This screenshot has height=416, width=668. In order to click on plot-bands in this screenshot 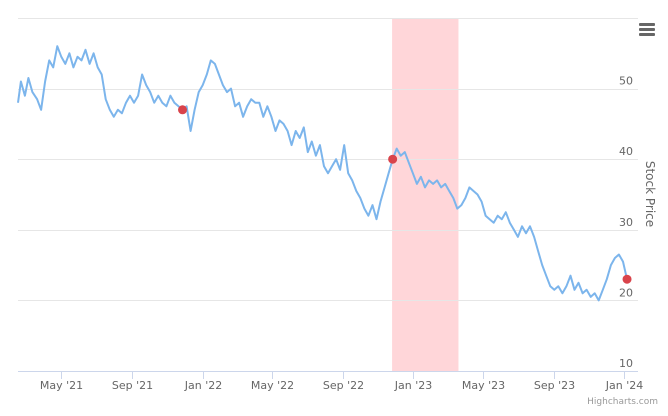, I will do `click(425, 194)`.